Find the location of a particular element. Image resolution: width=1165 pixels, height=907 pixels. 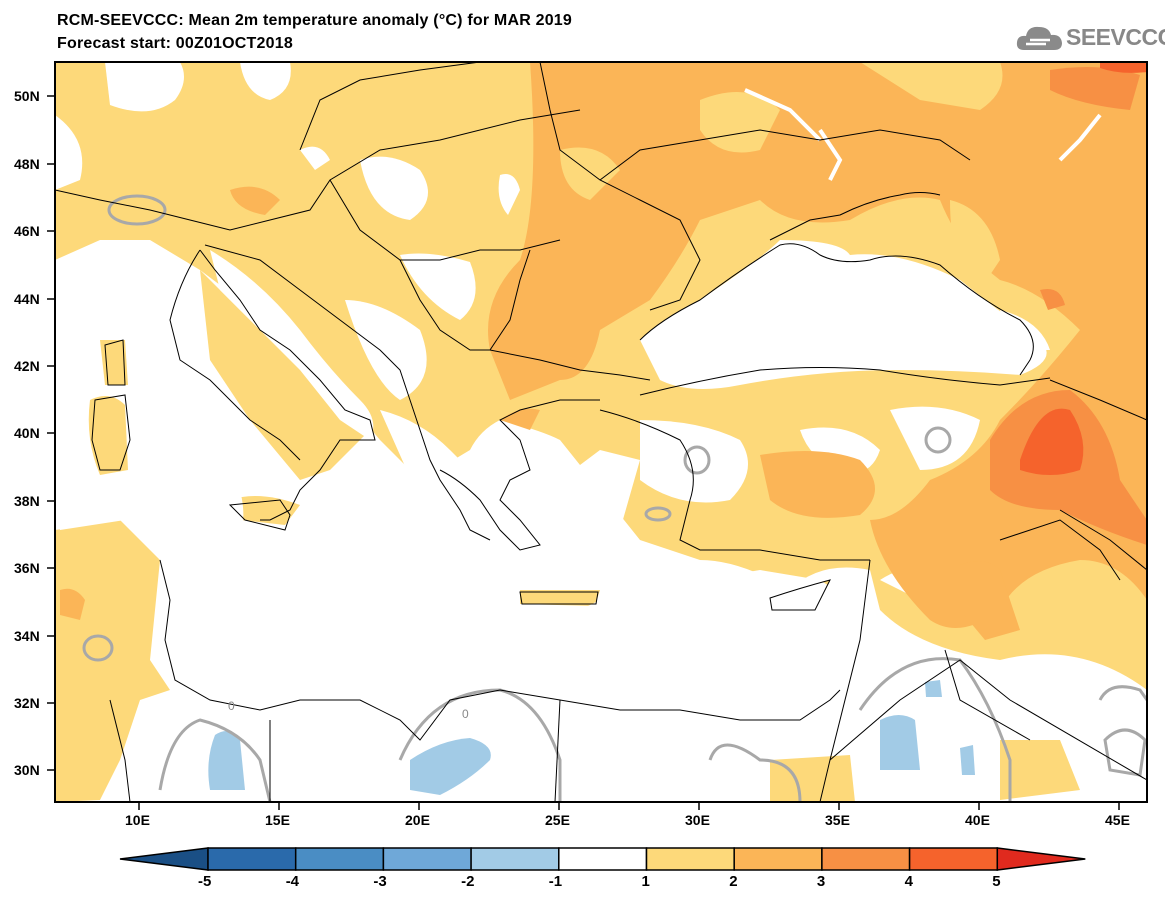

colorbar-tick-label: 2 is located at coordinates (733, 881).